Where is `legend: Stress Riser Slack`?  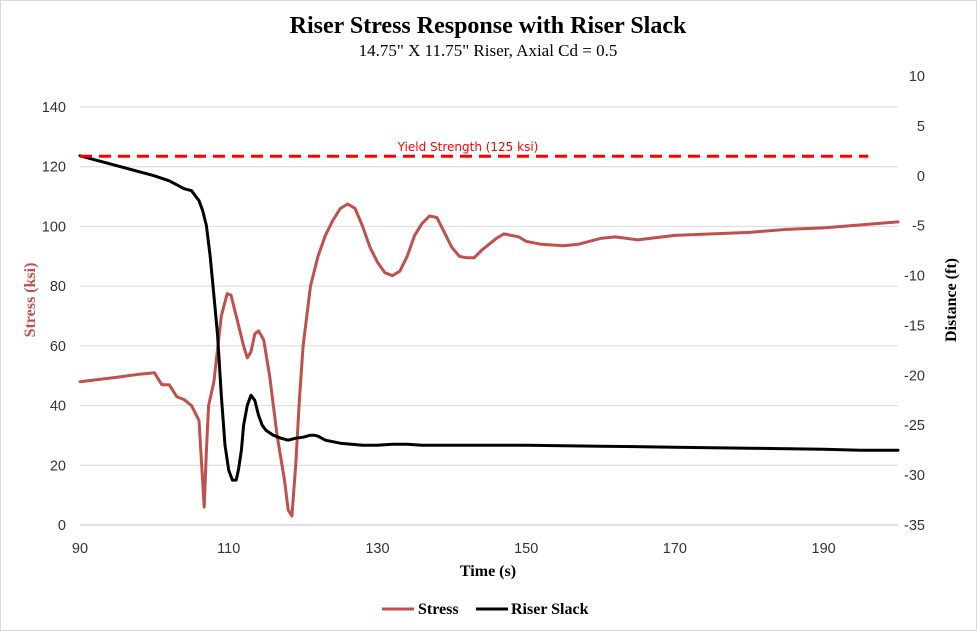
legend: Stress Riser Slack is located at coordinates (485, 609).